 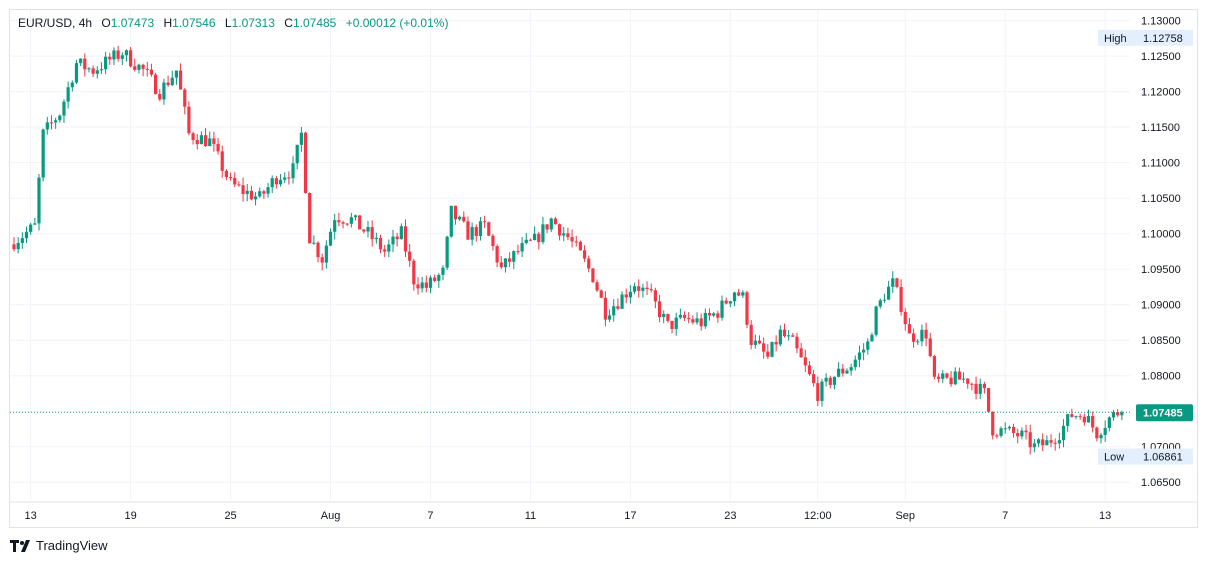 I want to click on symbol-name: EUR/USD, so click(x=45, y=23).